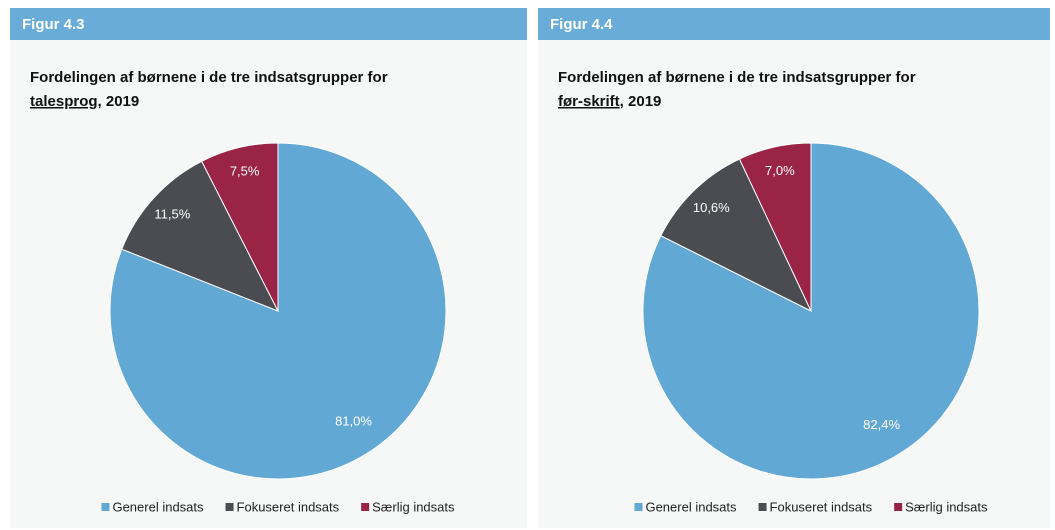 Image resolution: width=1055 pixels, height=530 pixels. I want to click on data-label: 11,5%, so click(172, 213).